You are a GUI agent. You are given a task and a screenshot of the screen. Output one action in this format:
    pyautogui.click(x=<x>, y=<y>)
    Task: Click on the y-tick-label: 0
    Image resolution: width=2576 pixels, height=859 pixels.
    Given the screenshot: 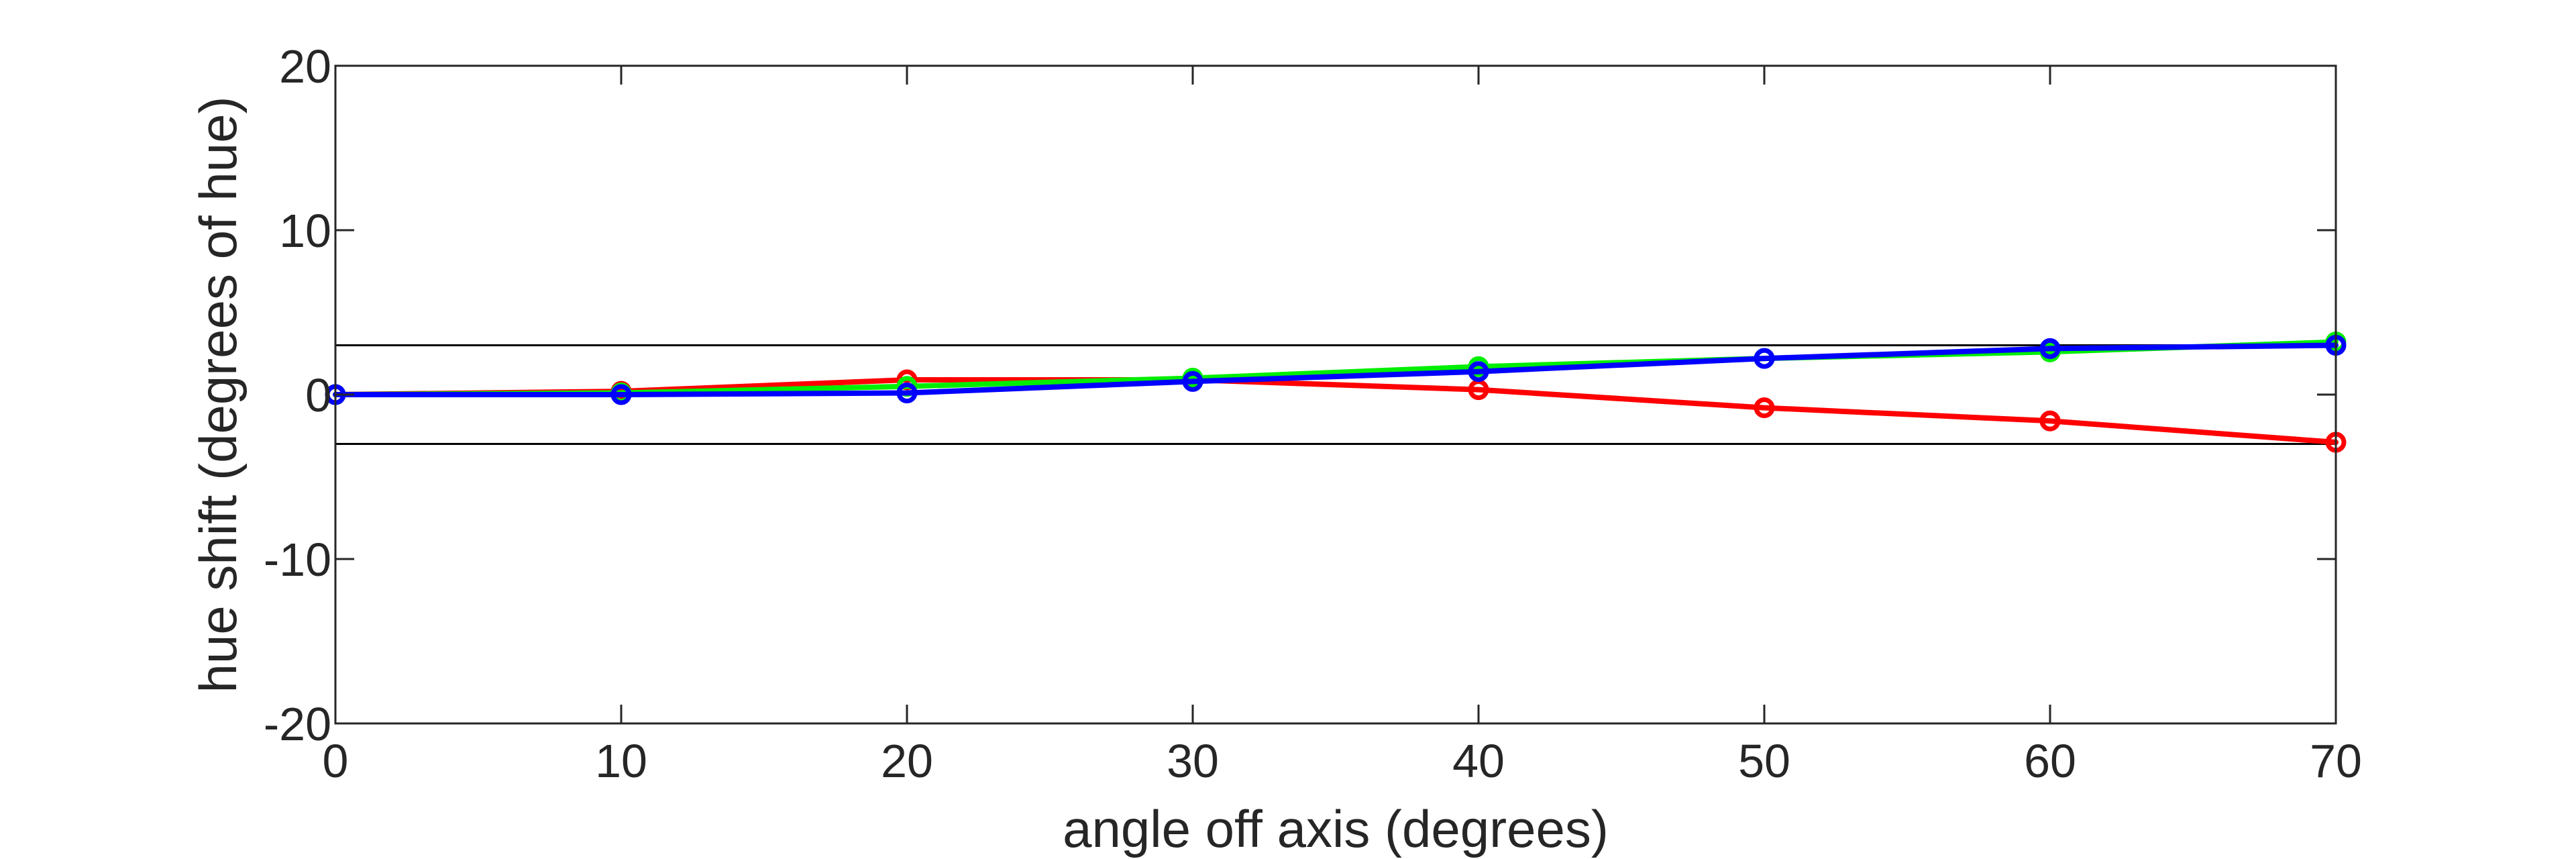 What is the action you would take?
    pyautogui.click(x=318, y=395)
    